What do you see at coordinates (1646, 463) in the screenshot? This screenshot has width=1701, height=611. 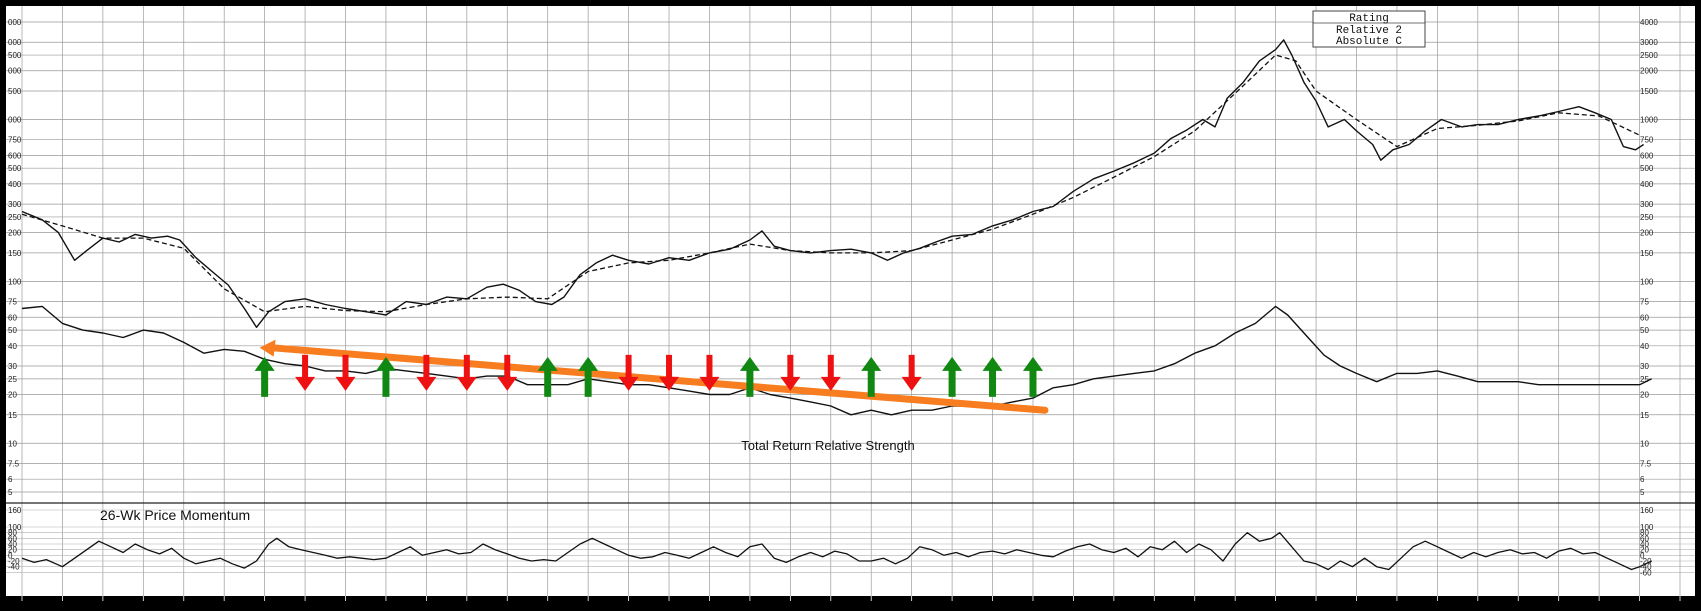 I see `right-tick-label: 7.5` at bounding box center [1646, 463].